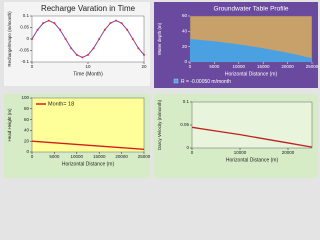 This screenshot has width=320, height=240. What do you see at coordinates (9, 39) in the screenshot?
I see `y-axis-label: Recharge/Evapo (m/month)` at bounding box center [9, 39].